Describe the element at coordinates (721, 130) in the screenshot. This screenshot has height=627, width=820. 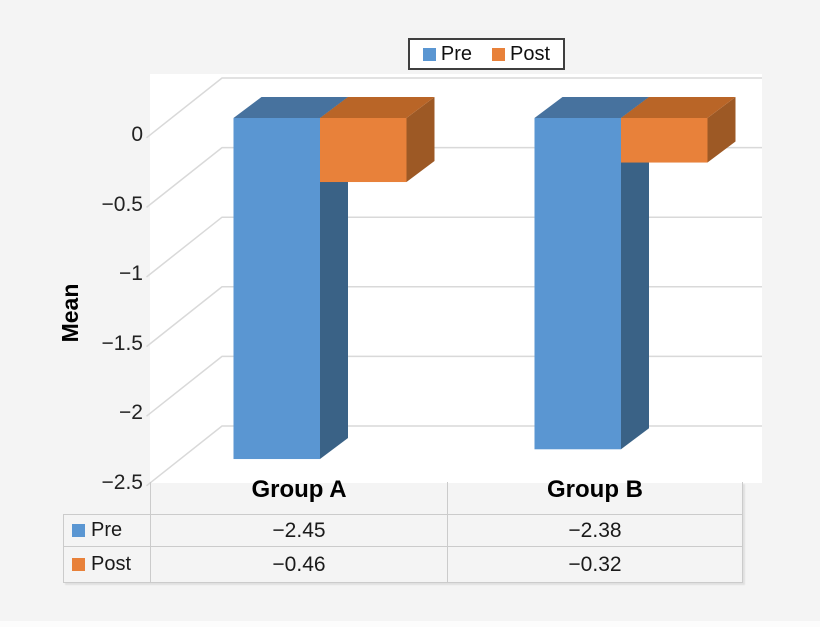
I see `bar-post-group-b-side` at that location.